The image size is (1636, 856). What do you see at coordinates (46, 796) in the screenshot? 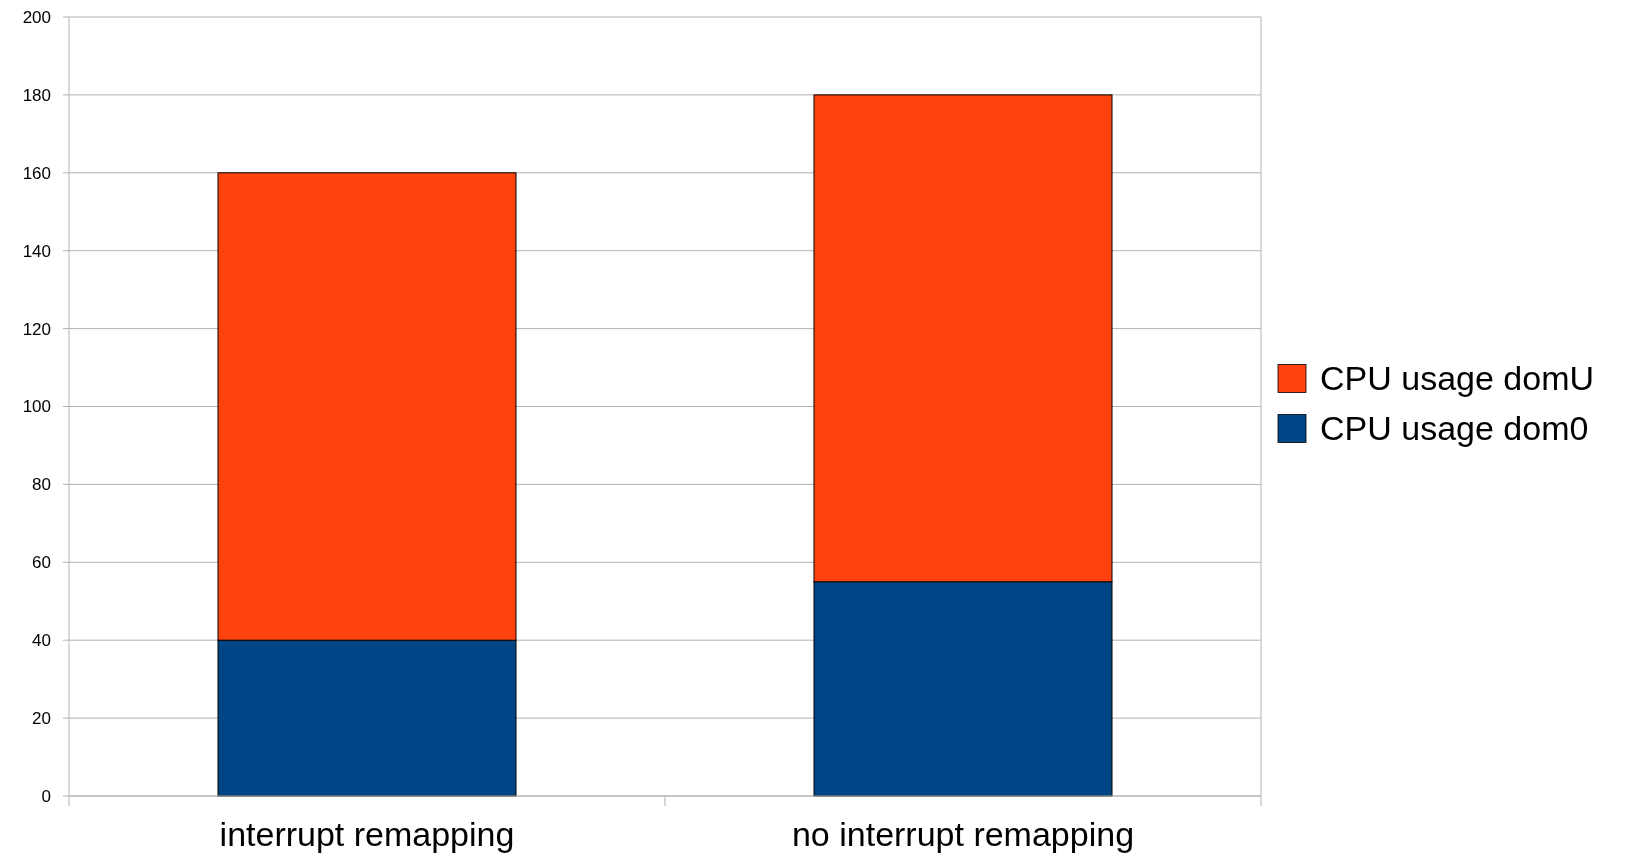
I see `y-tick-label: 0` at bounding box center [46, 796].